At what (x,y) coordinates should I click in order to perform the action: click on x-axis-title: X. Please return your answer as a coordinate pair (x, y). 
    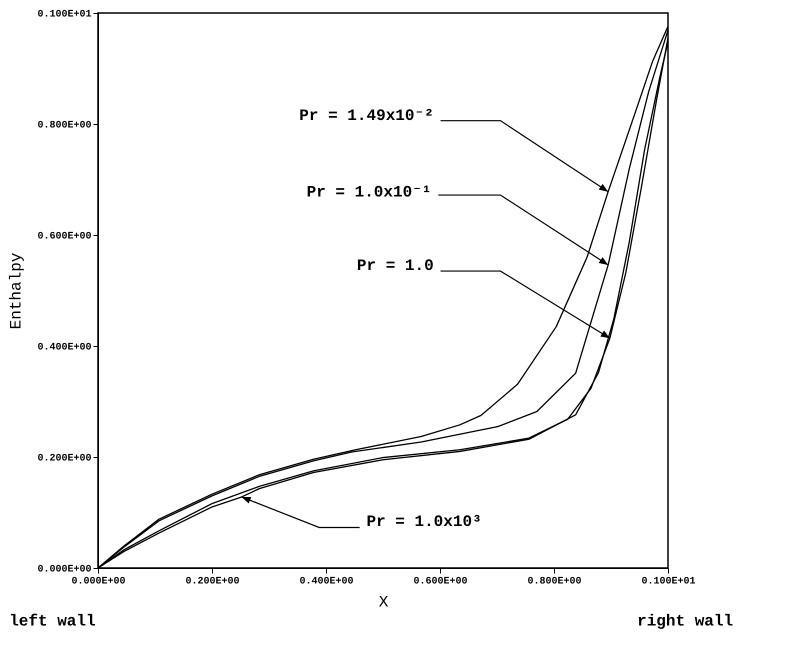
    Looking at the image, I should click on (383, 603).